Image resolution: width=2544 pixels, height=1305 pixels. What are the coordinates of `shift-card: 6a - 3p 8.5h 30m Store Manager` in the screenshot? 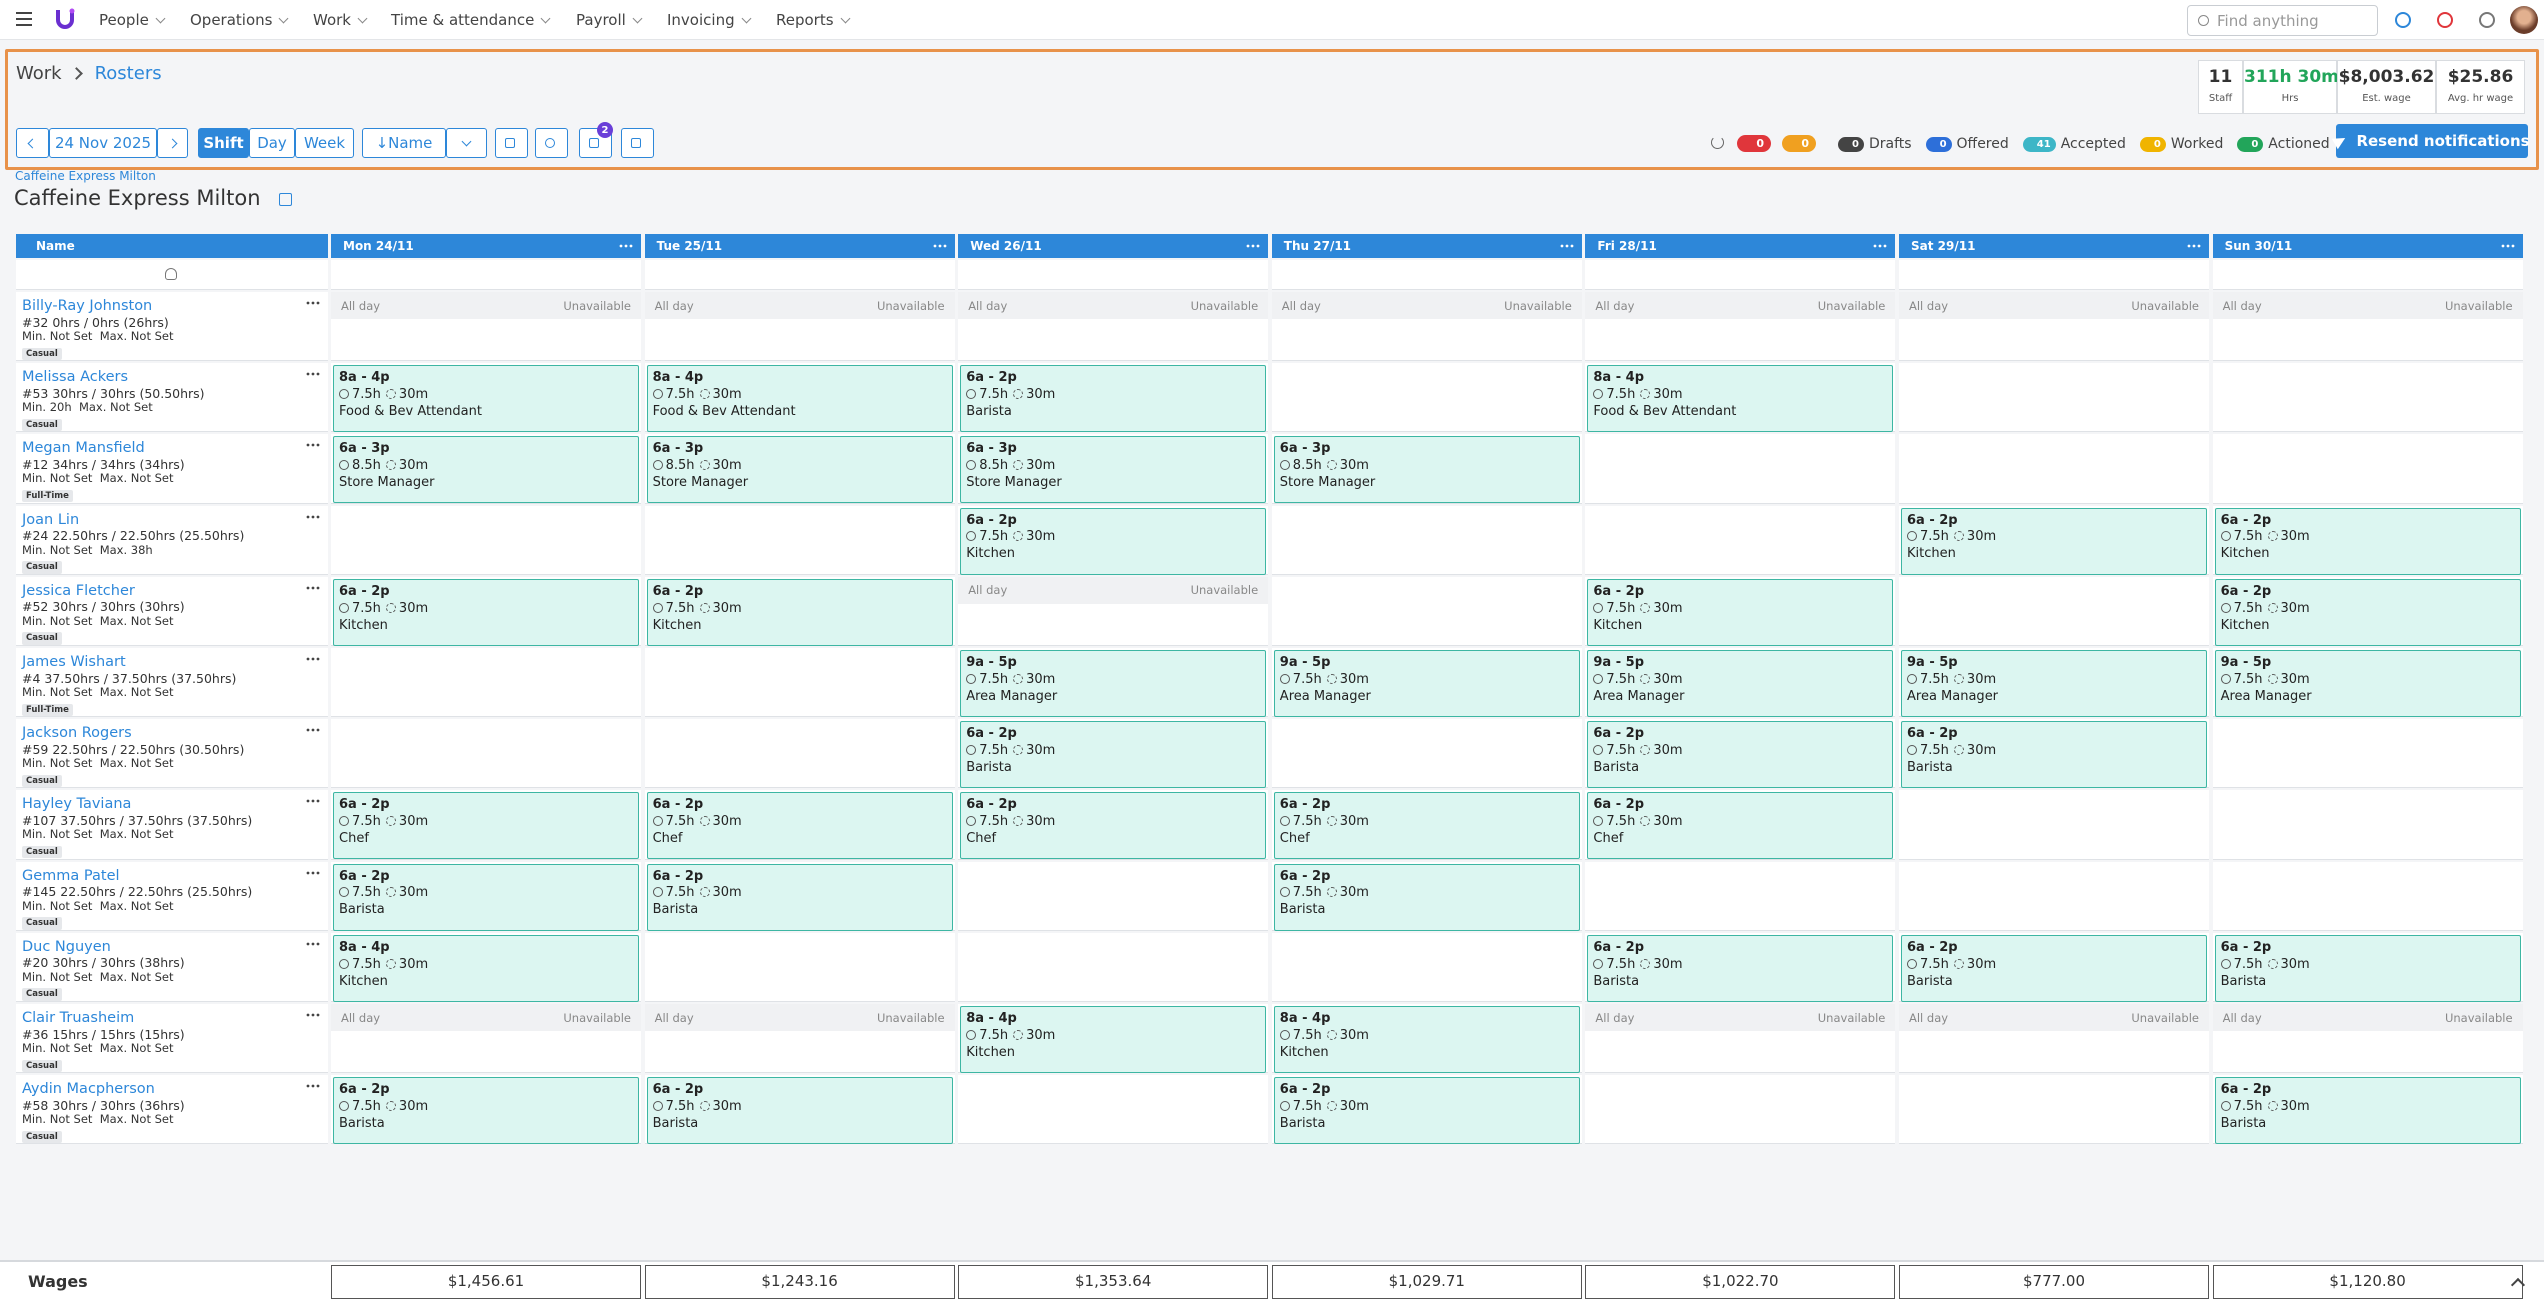 It's located at (799, 470).